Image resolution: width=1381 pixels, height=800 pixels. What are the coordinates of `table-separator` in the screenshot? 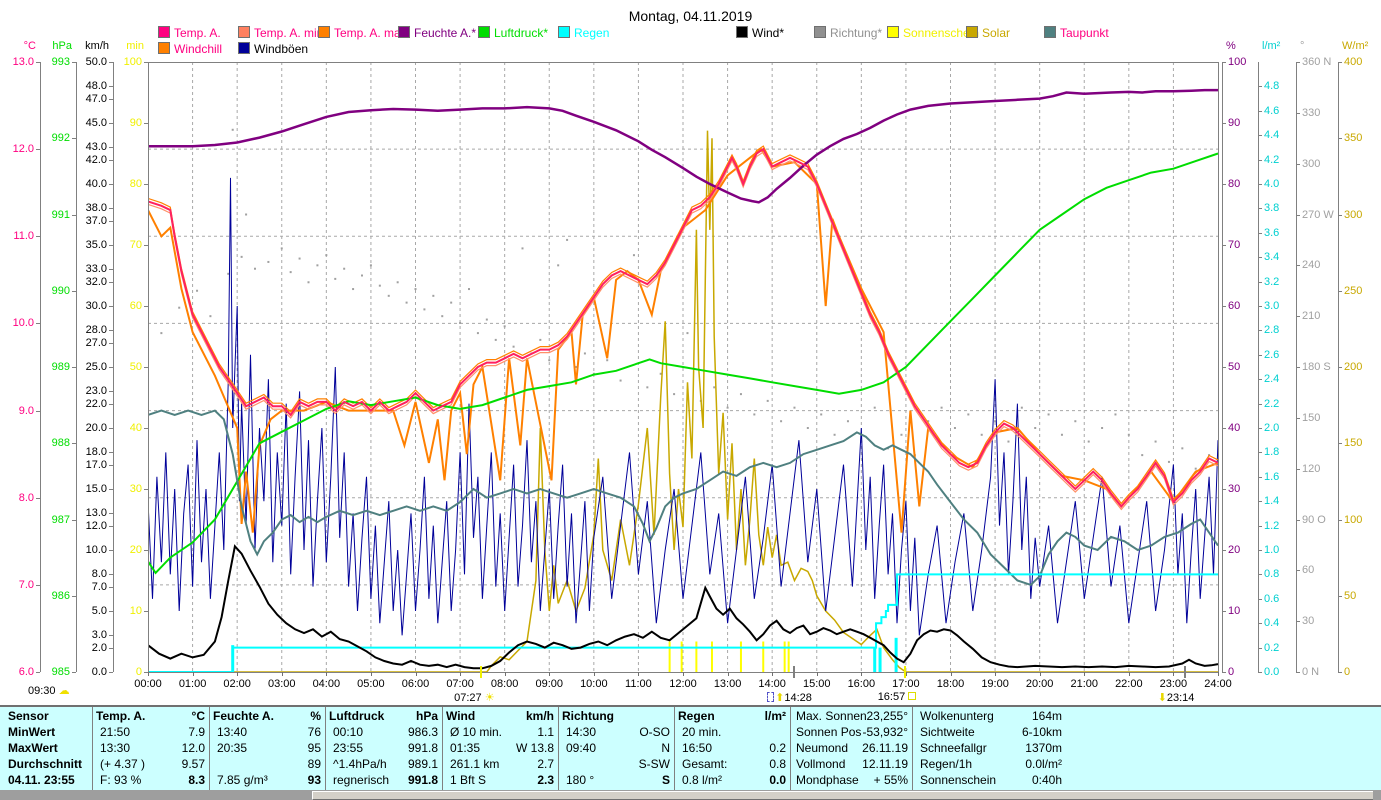 It's located at (674, 749).